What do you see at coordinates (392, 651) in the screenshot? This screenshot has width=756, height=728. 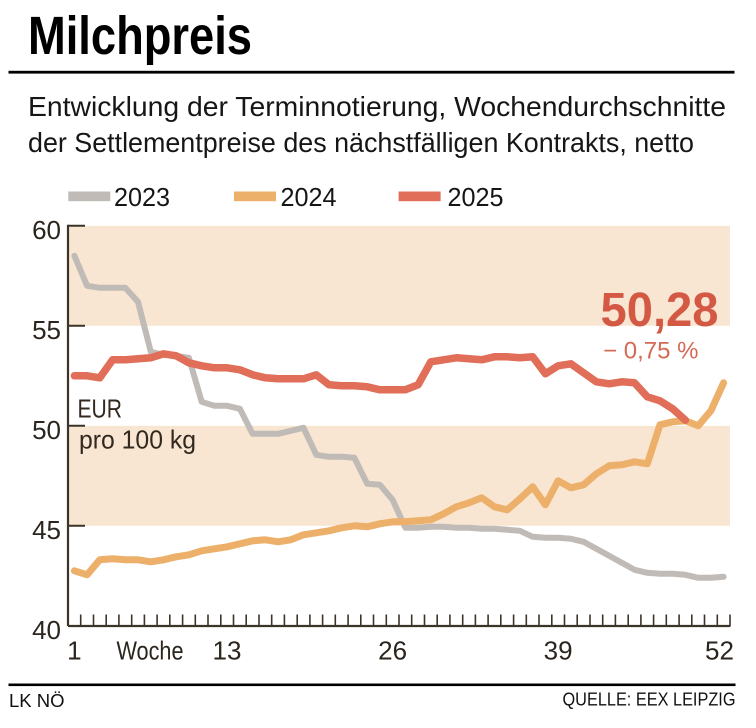 I see `svg-text: 26` at bounding box center [392, 651].